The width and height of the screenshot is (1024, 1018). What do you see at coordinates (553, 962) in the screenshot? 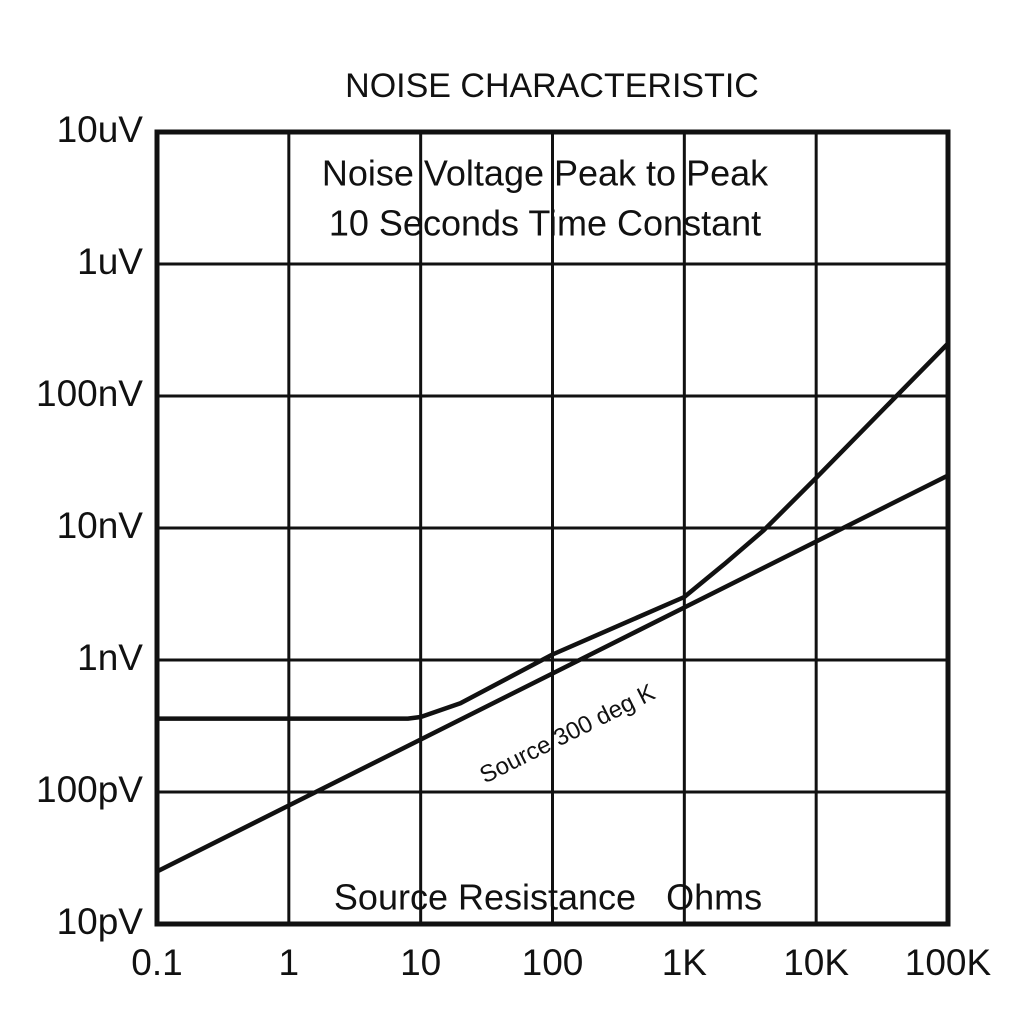
I see `x-tick-label: 100` at bounding box center [553, 962].